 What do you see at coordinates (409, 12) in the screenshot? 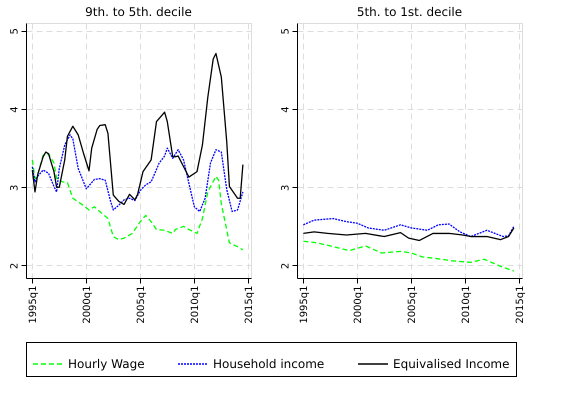
I see `chart-title: 5th. to 1st. decile` at bounding box center [409, 12].